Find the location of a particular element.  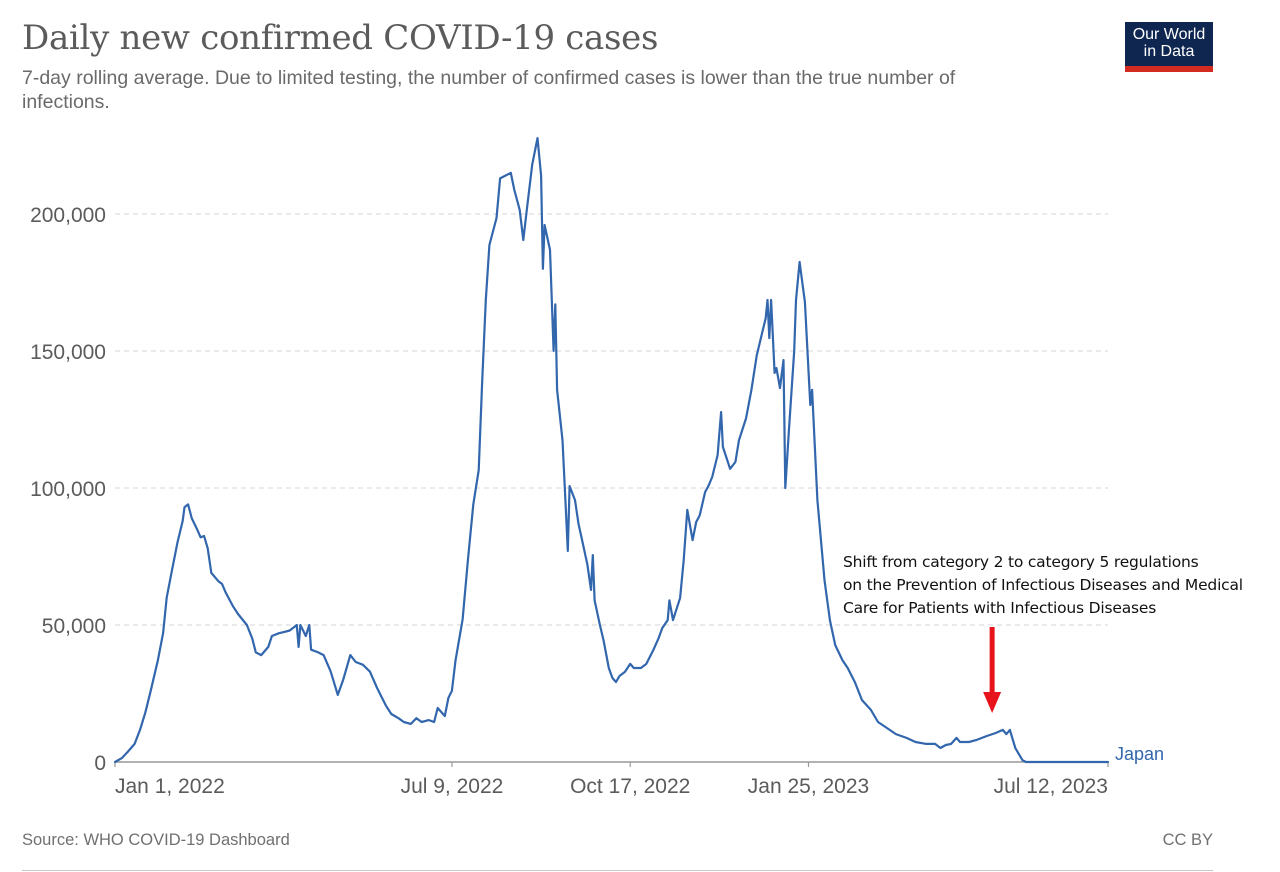

x-tick-label: Oct 17, 2022 is located at coordinates (630, 786).